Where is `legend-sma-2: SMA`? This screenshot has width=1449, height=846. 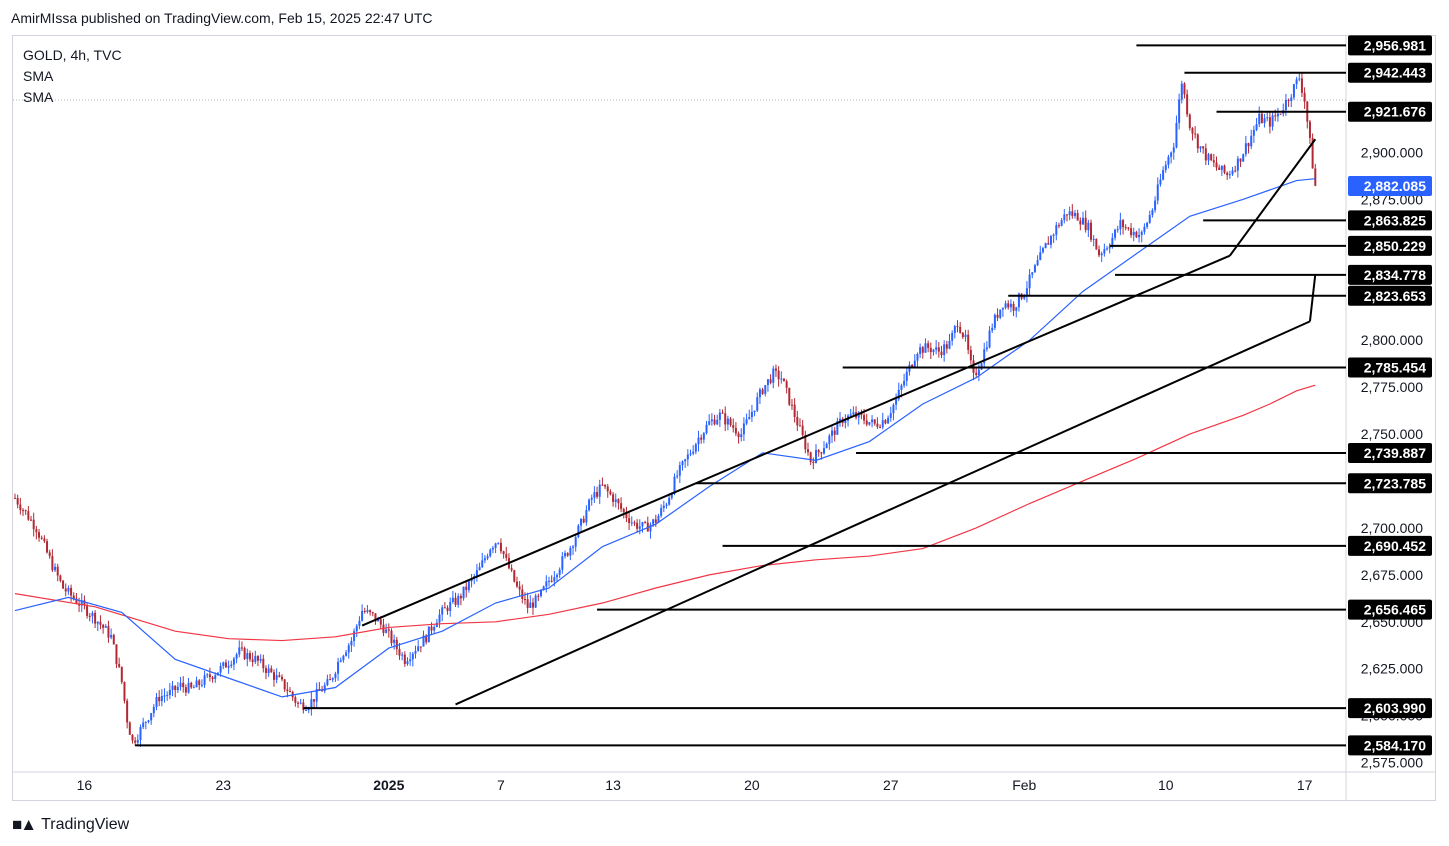
legend-sma-2: SMA is located at coordinates (38, 97).